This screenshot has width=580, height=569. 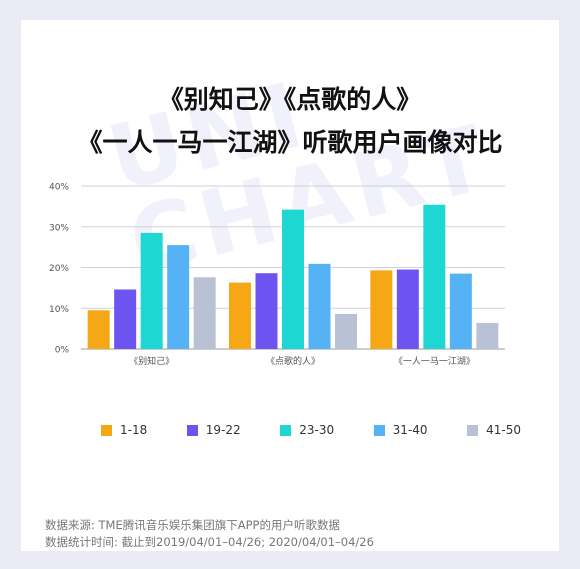 What do you see at coordinates (434, 361) in the screenshot?
I see `x-category-label: 《一人一马一江湖》` at bounding box center [434, 361].